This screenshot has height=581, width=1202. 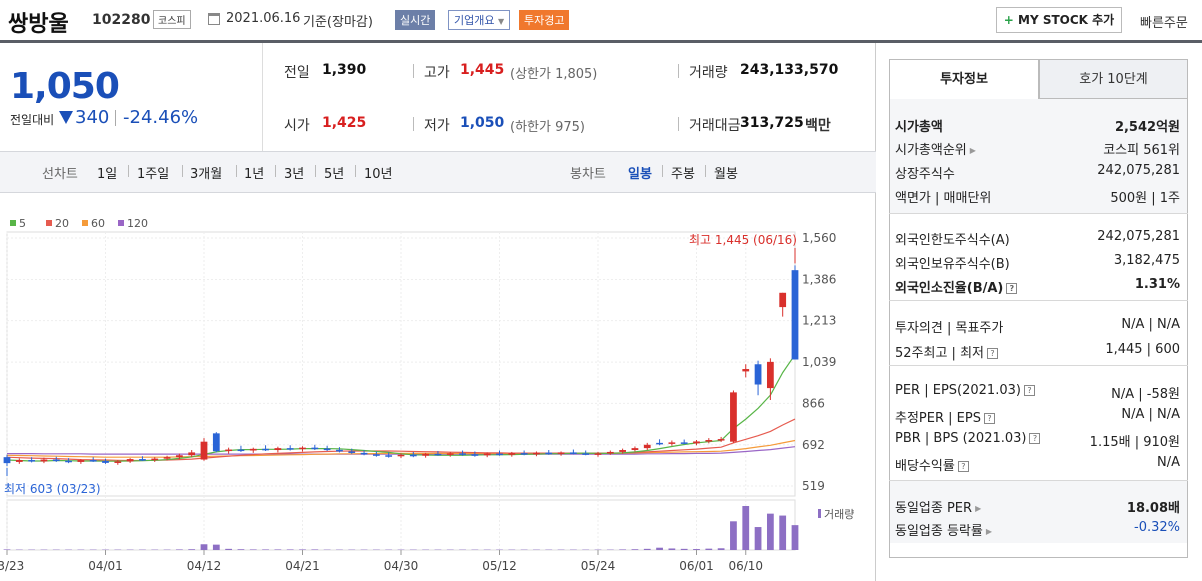 I want to click on calendar-icon, so click(x=214, y=19).